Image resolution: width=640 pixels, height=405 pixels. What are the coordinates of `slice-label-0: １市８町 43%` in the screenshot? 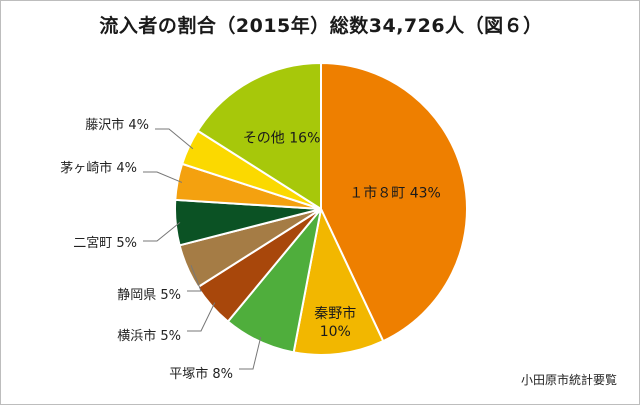 It's located at (395, 192).